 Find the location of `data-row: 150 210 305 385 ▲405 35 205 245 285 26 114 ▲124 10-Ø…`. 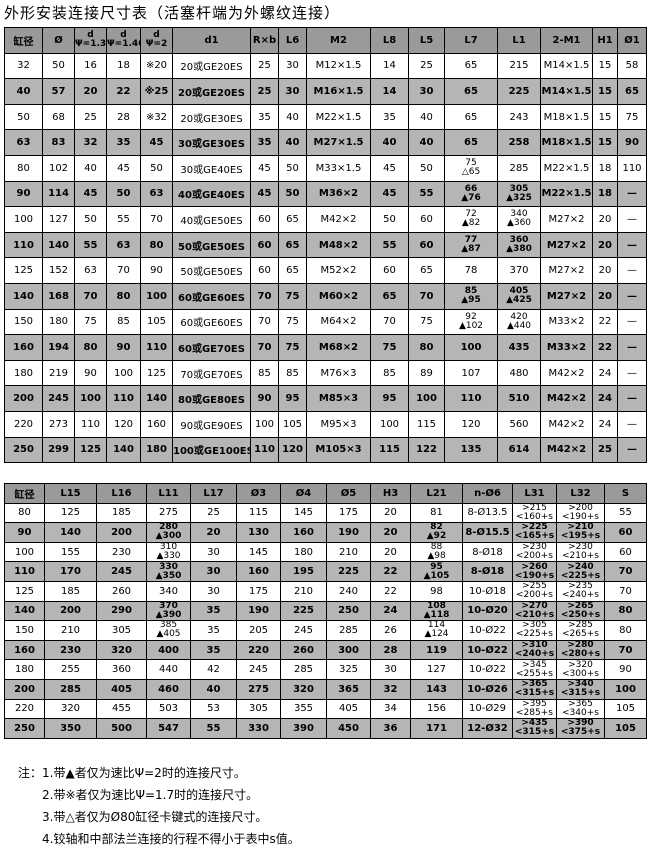

data-row: 150 210 305 385 ▲405 35 205 245 285 26 114 ▲124 10-Ø… is located at coordinates (325, 630).